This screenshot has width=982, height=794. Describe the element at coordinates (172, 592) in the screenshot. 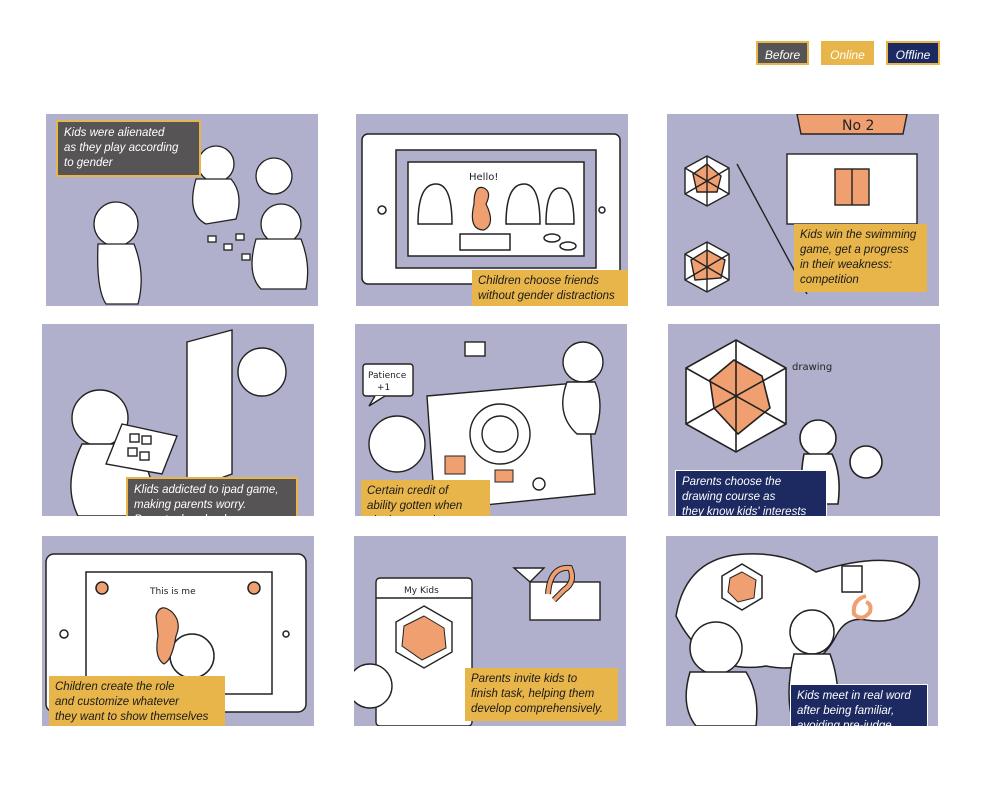

I see `panel-7-sketch-text: This is me` at that location.